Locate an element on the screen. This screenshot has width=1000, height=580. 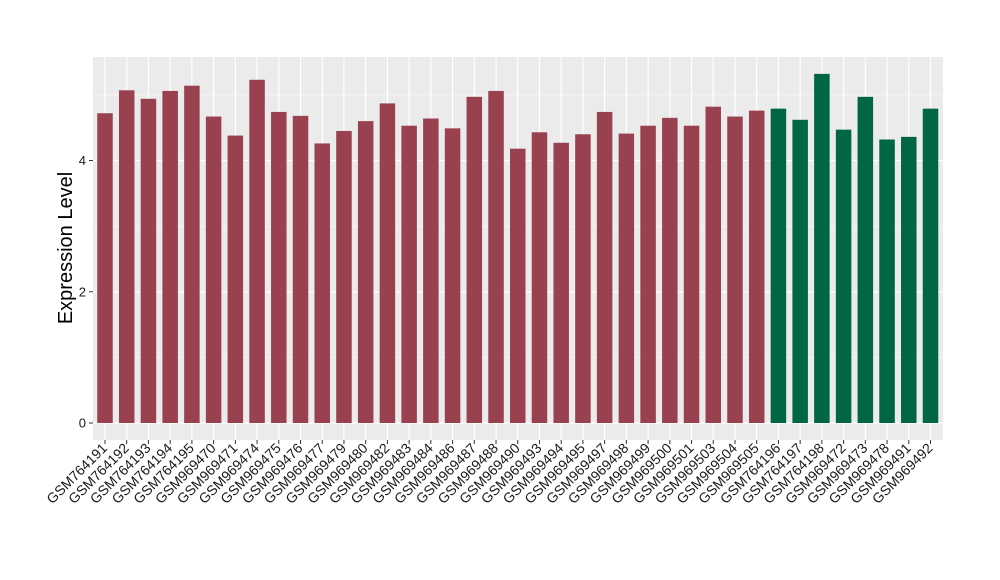
bar-GSM969504 is located at coordinates (735, 269).